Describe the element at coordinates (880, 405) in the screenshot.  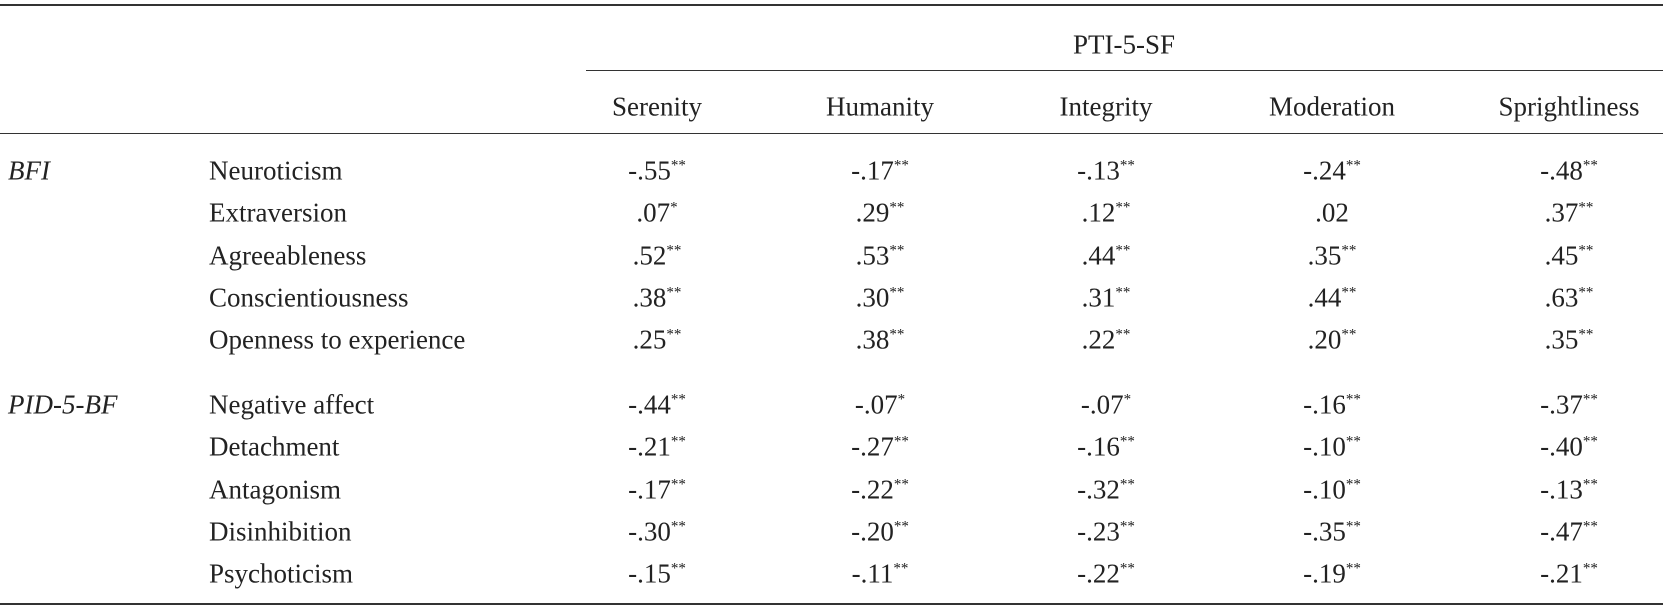
I see `cell: -.07*` at that location.